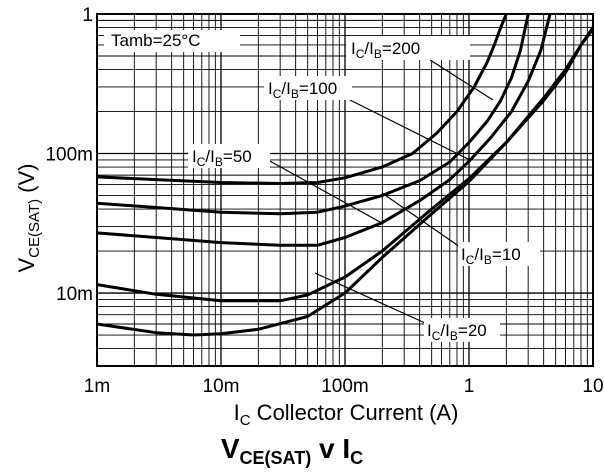  What do you see at coordinates (74, 294) in the screenshot?
I see `y-tick-label: 10m` at bounding box center [74, 294].